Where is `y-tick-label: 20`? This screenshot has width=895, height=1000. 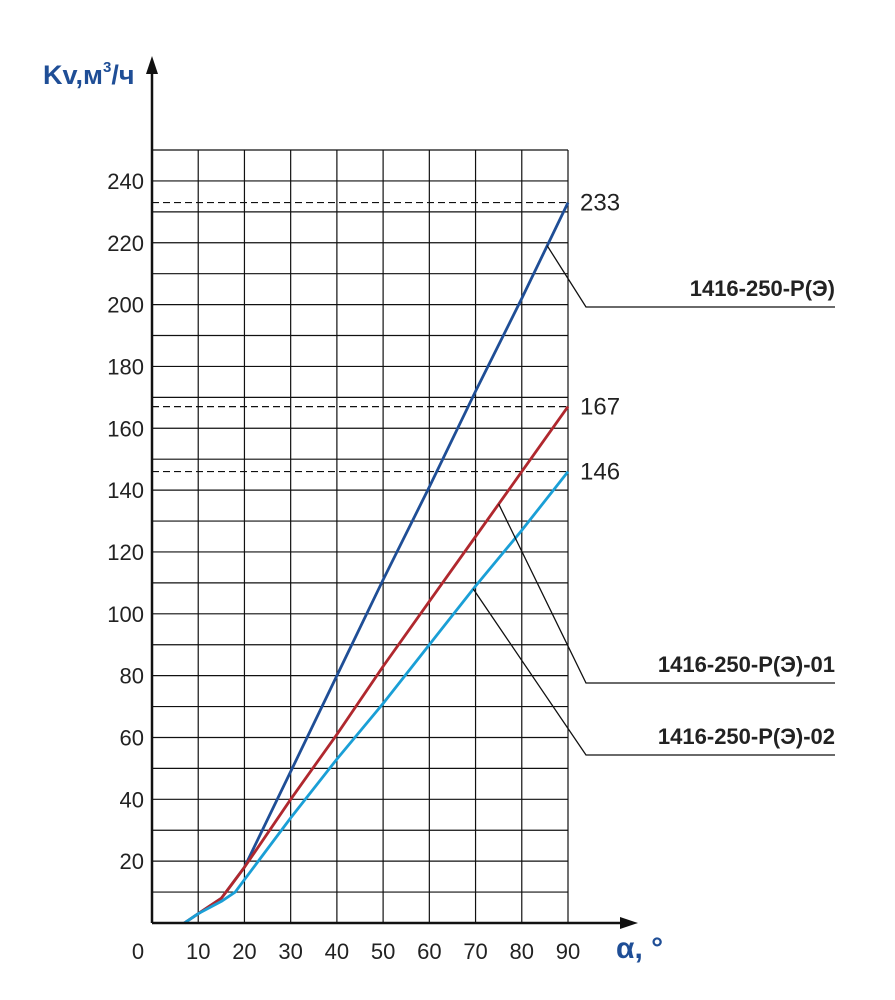
y-tick-label: 20 is located at coordinates (132, 861).